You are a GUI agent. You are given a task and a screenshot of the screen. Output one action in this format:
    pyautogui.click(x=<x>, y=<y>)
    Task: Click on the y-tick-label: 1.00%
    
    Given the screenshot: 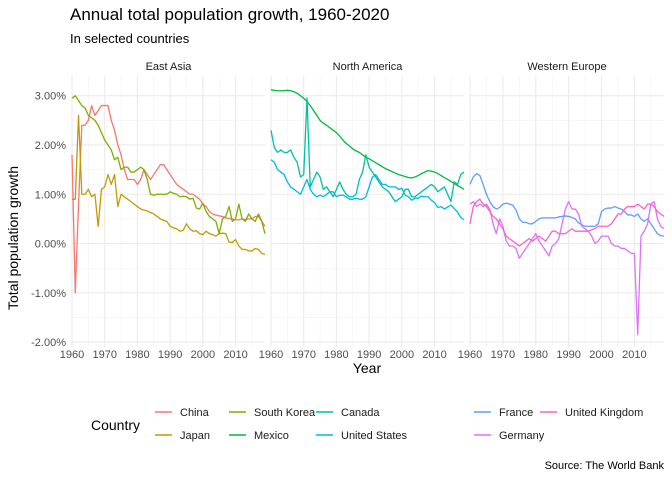 What is the action you would take?
    pyautogui.click(x=50, y=195)
    